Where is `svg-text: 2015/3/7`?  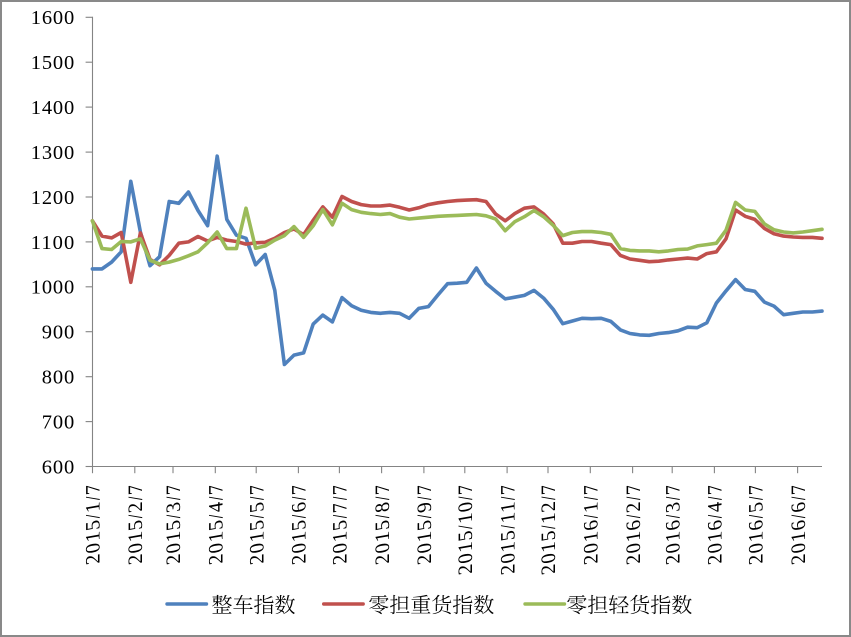 svg-text: 2015/3/7 is located at coordinates (174, 524).